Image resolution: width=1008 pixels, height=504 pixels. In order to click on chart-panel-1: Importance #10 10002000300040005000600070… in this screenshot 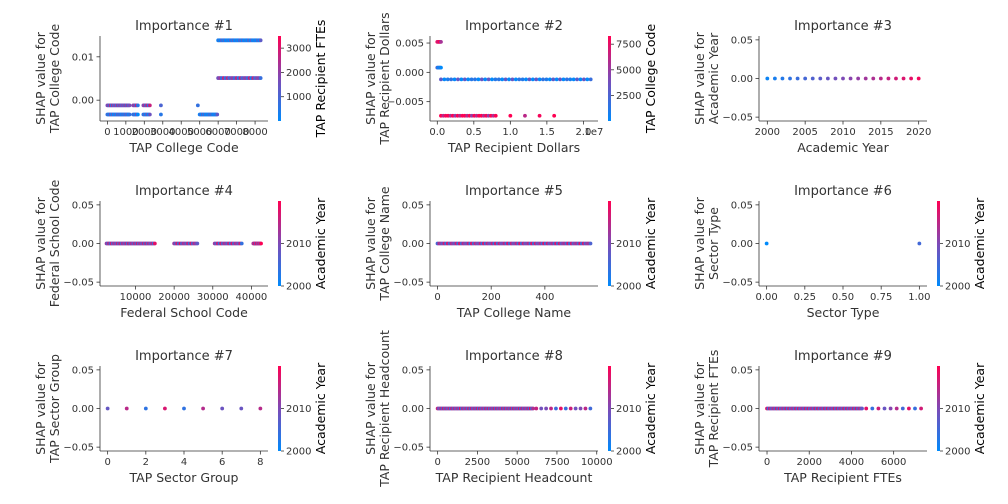, I will do `click(180, 87)`.